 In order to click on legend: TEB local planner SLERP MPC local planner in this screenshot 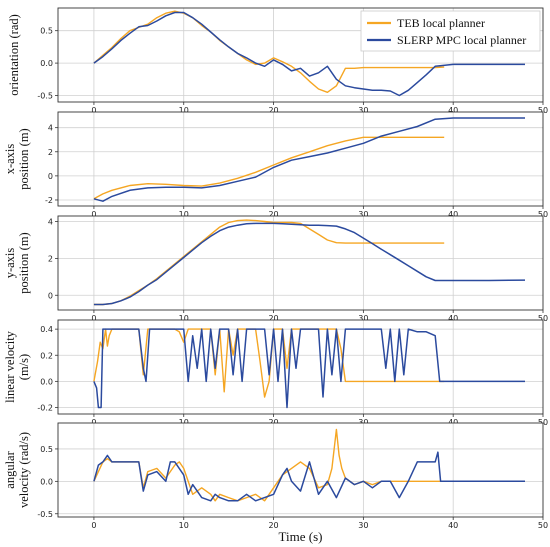, I will do `click(450, 31)`.